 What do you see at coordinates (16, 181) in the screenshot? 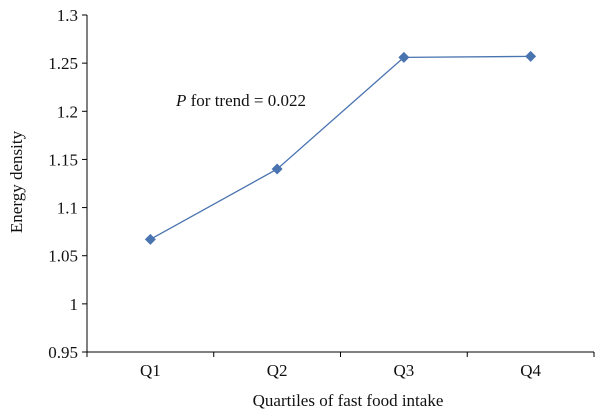
I see `y-axis-title: Energy density` at bounding box center [16, 181].